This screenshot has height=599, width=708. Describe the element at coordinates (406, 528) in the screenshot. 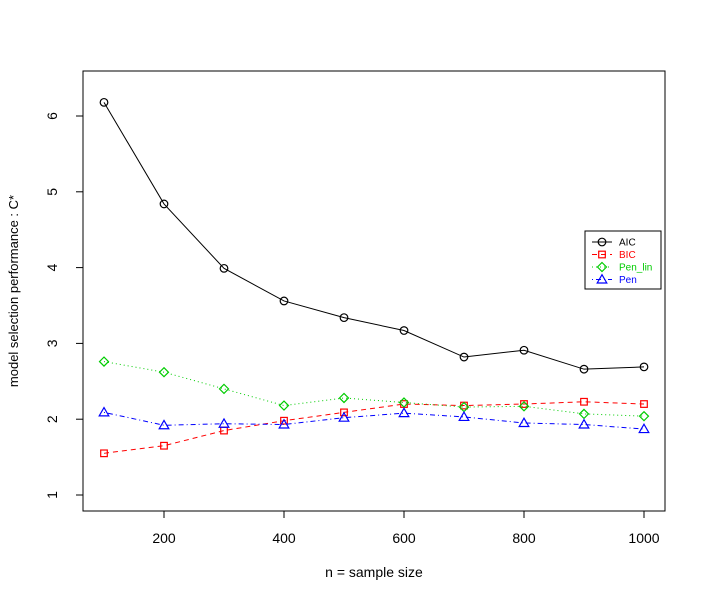

I see `x-axis: 200 400 600 800 1000` at that location.